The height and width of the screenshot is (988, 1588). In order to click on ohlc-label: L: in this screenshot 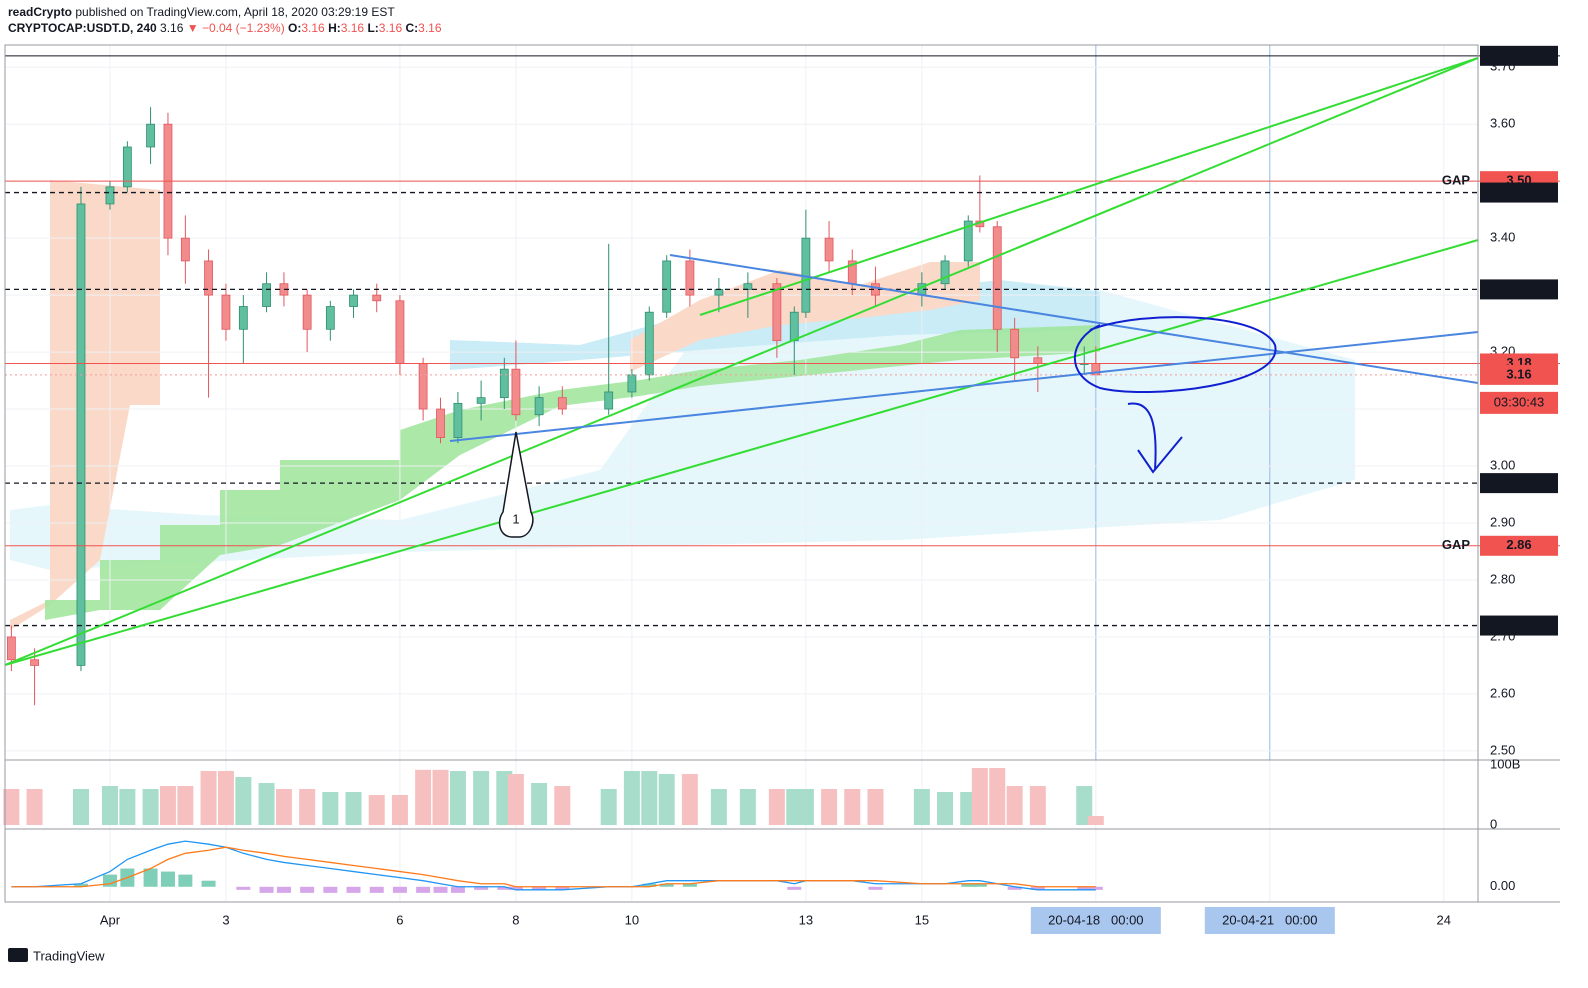, I will do `click(372, 28)`.